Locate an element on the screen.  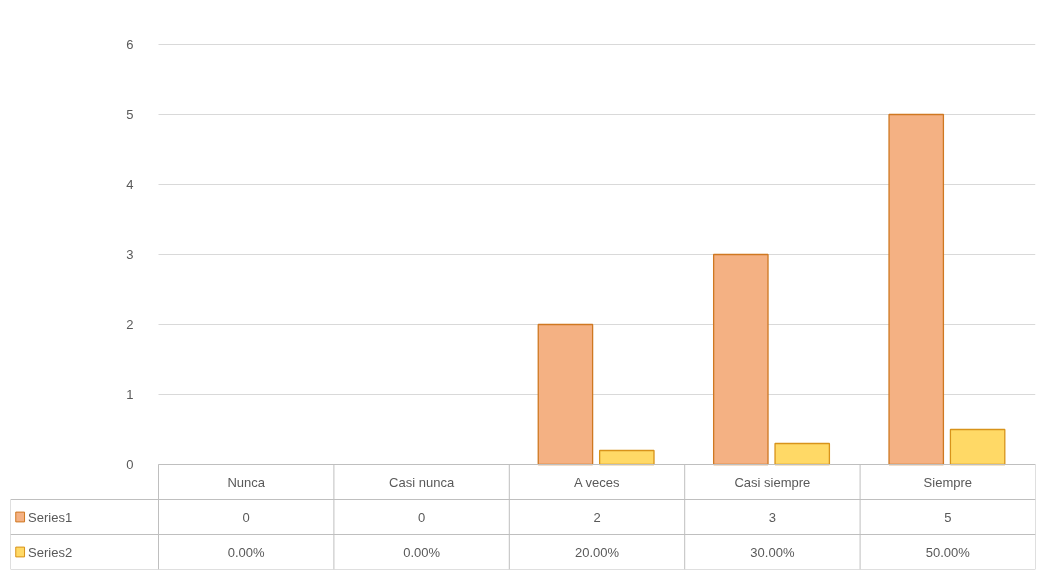
x-tick-label: A veces is located at coordinates (596, 482).